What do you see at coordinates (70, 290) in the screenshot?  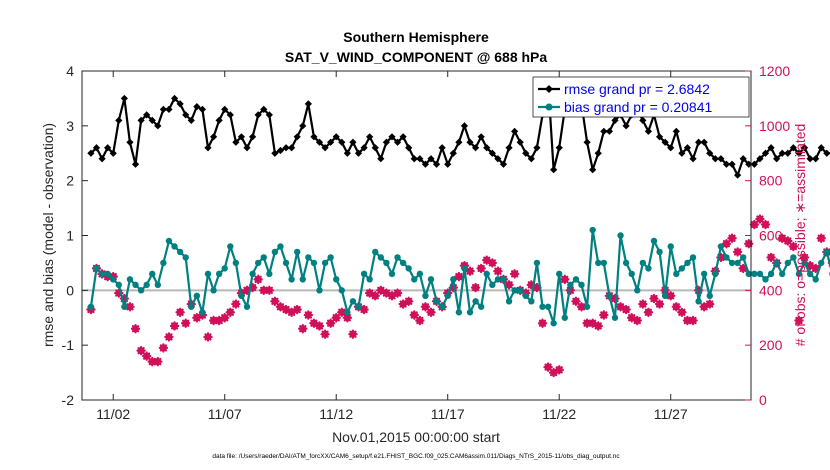 I see `y-tick-label: 0` at bounding box center [70, 290].